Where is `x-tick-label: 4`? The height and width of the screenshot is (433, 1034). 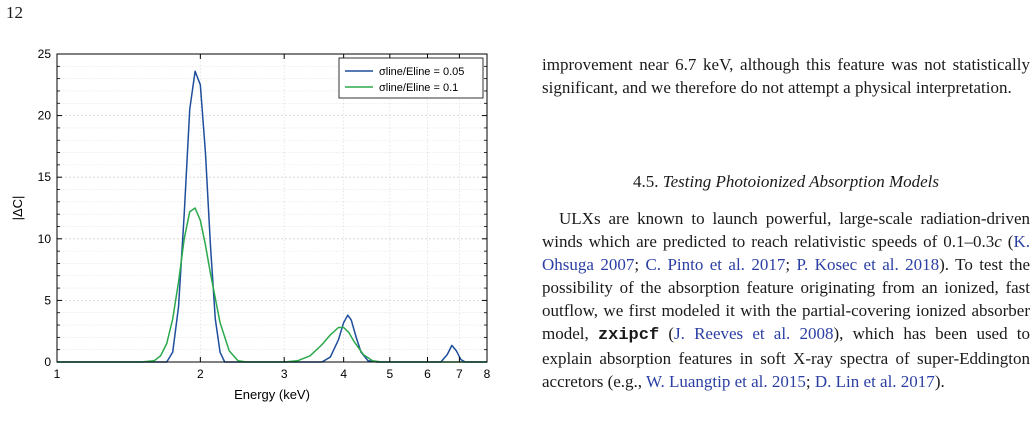
x-tick-label: 4 is located at coordinates (343, 374).